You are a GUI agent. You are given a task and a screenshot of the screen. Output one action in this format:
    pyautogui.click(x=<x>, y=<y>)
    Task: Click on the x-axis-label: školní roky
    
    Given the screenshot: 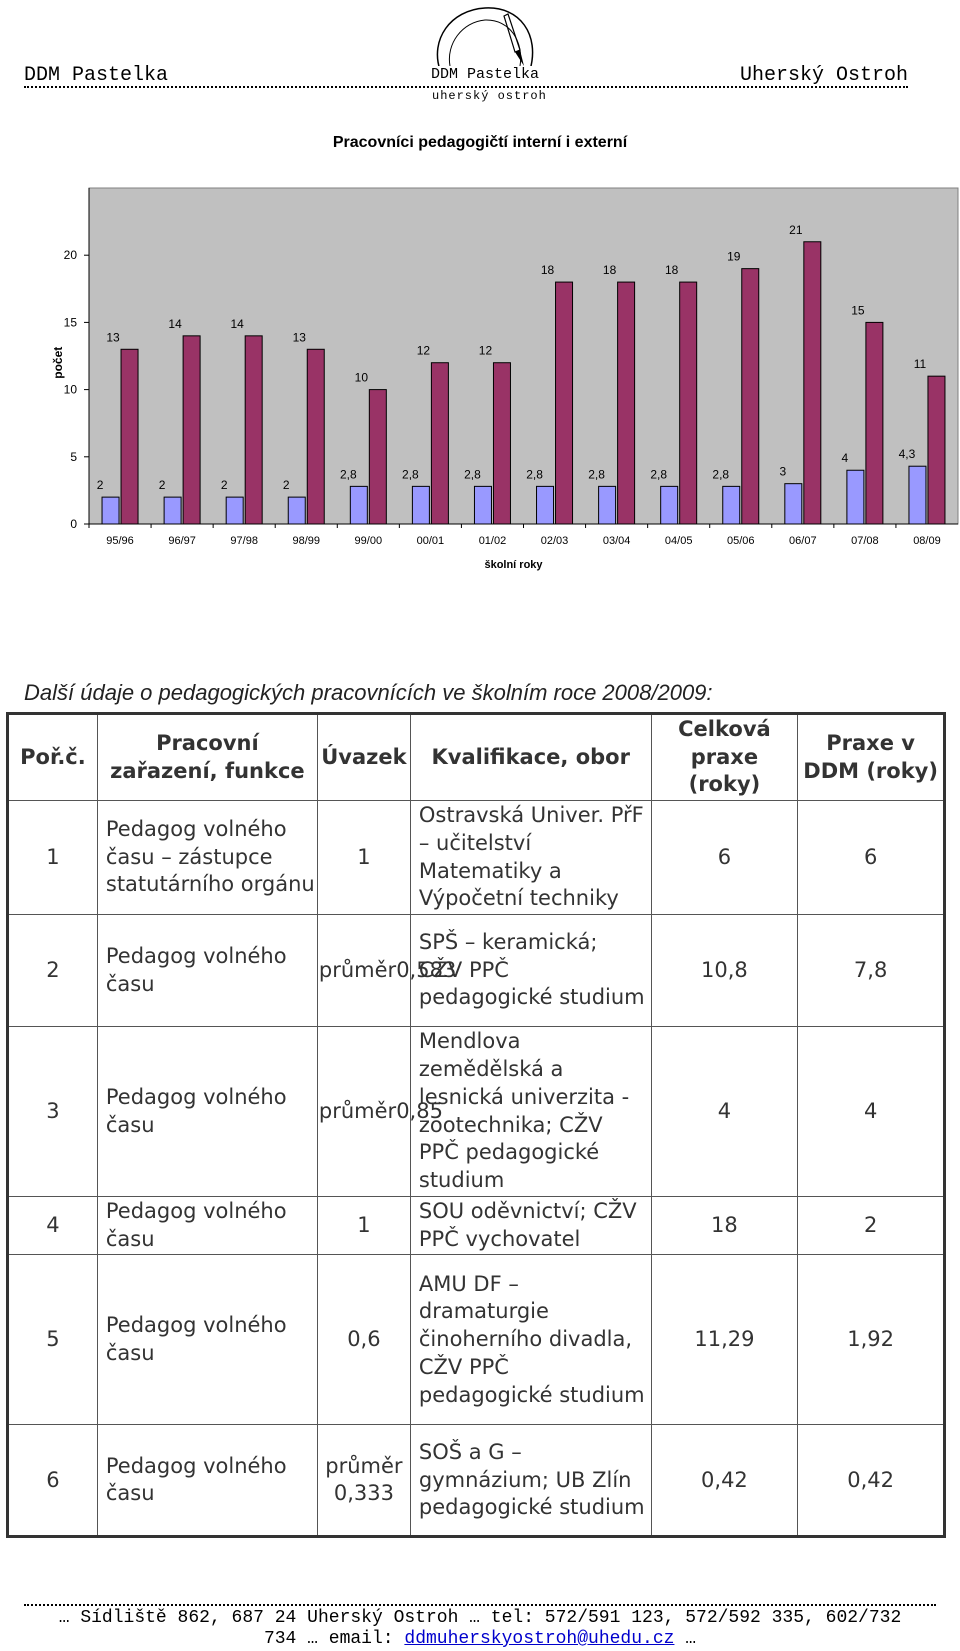 What is the action you would take?
    pyautogui.click(x=513, y=565)
    